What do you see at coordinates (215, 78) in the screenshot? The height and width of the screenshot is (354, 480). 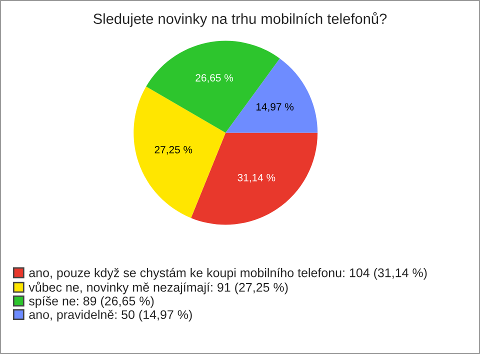 I see `data-label: 26,65 %` at bounding box center [215, 78].